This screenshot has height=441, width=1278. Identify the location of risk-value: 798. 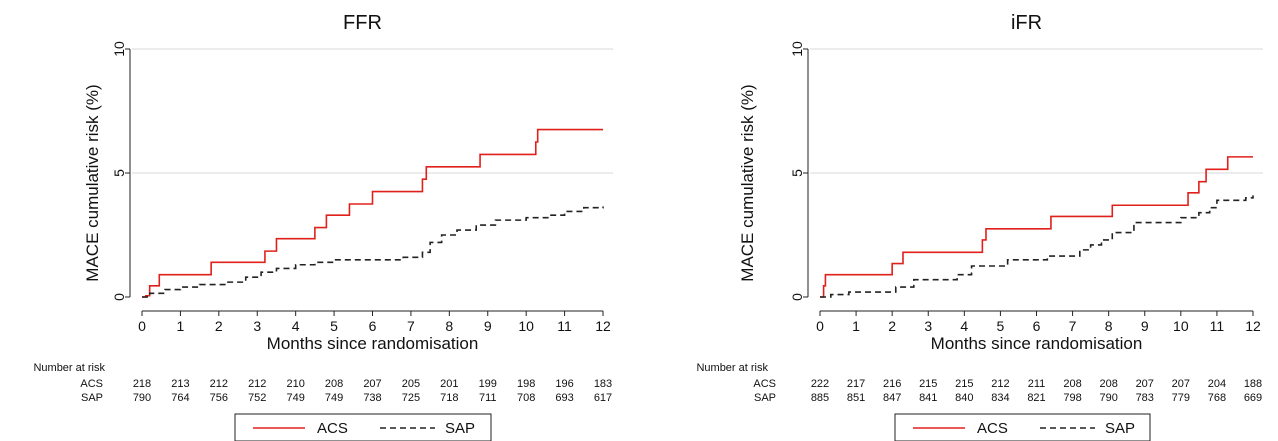
(1072, 398).